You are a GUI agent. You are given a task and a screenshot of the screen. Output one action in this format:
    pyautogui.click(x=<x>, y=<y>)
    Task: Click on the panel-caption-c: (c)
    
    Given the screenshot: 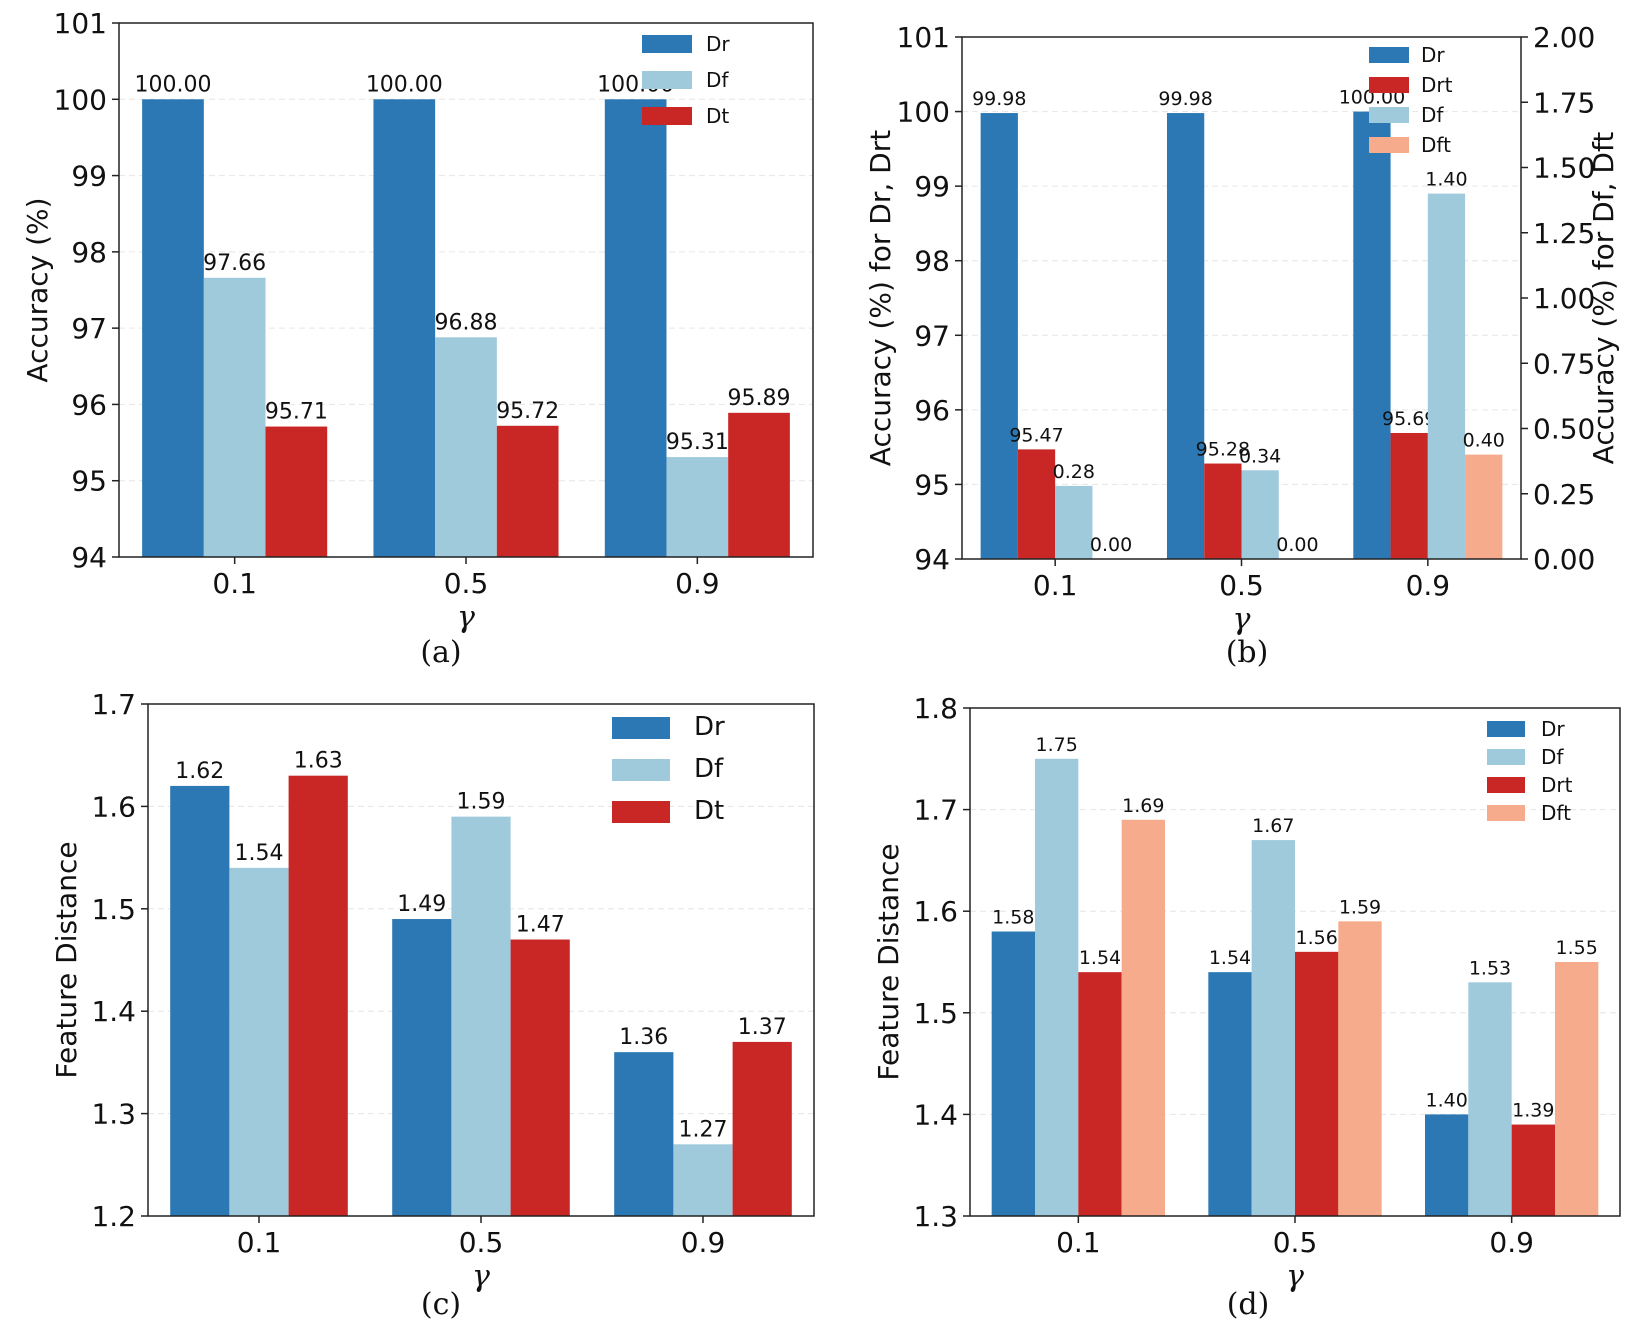 What is the action you would take?
    pyautogui.click(x=441, y=1304)
    